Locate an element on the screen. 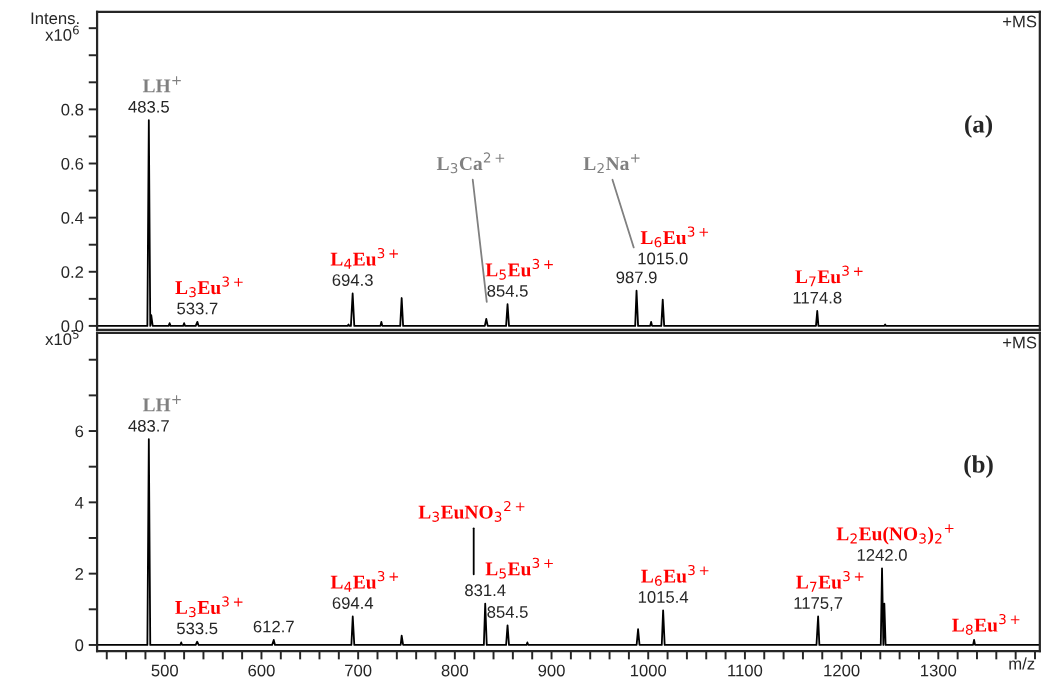 The image size is (1044, 686). annotation: 1015.0 is located at coordinates (663, 258).